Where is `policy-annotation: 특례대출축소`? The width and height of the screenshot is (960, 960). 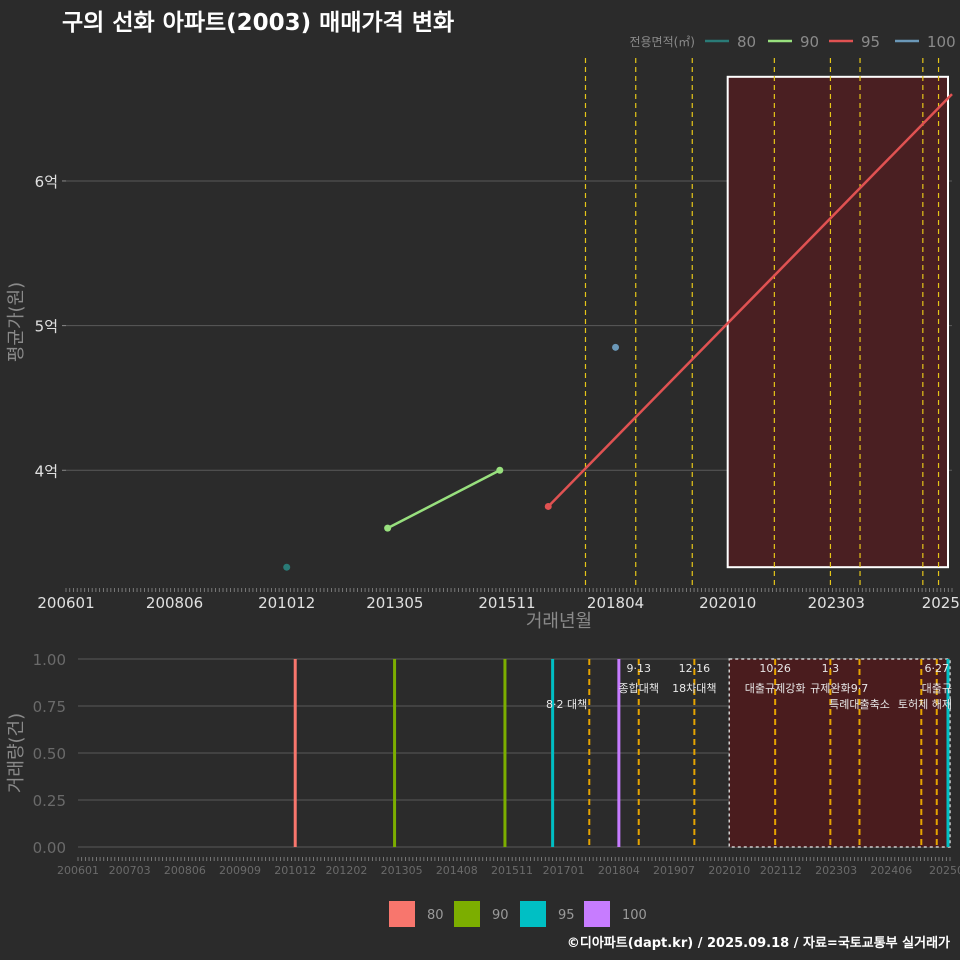 policy-annotation: 특례대출축소 is located at coordinates (859, 704).